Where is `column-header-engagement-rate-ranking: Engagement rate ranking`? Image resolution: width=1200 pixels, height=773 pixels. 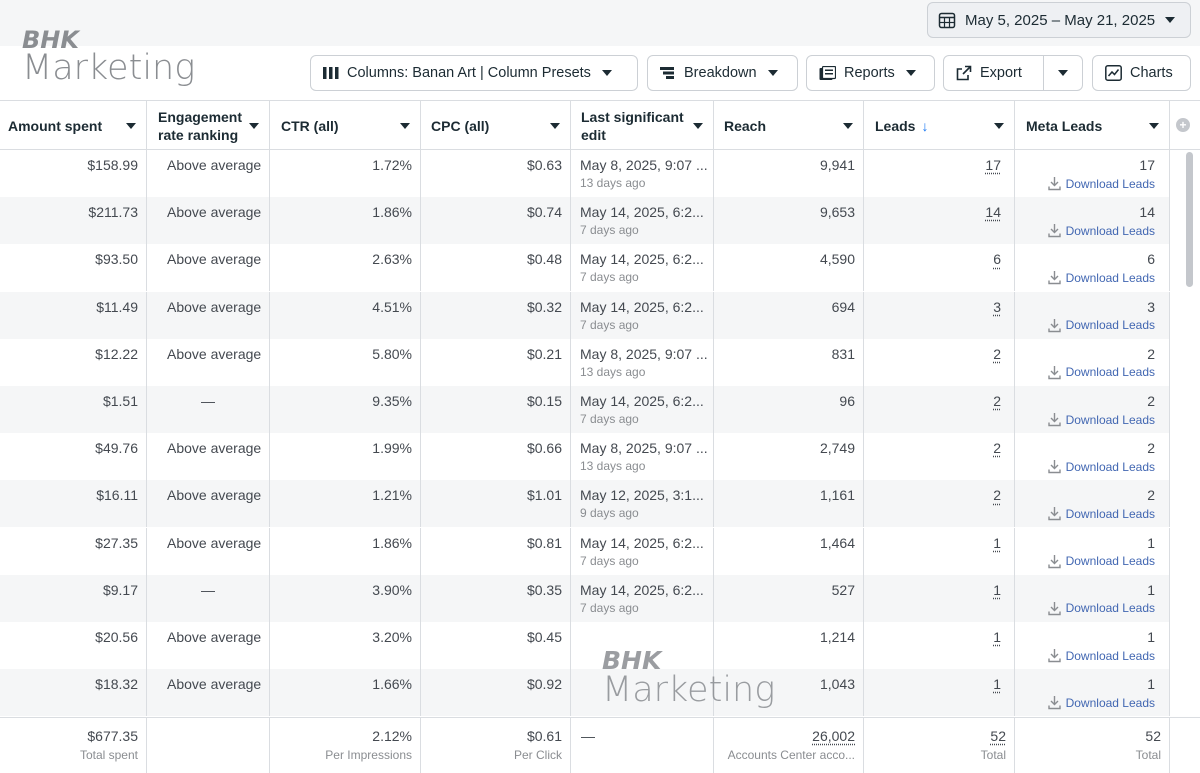
column-header-engagement-rate-ranking: Engagement rate ranking is located at coordinates (208, 125).